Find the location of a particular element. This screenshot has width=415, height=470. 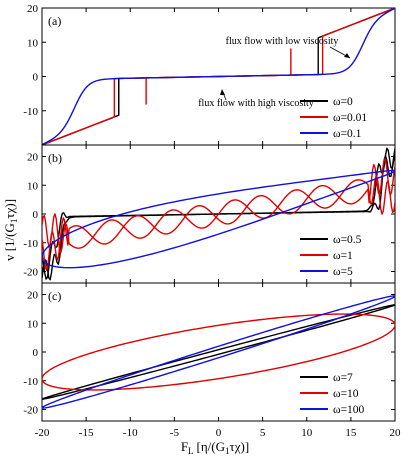

x-axis-label: FL [η/(G1τχ)] is located at coordinates (215, 447).